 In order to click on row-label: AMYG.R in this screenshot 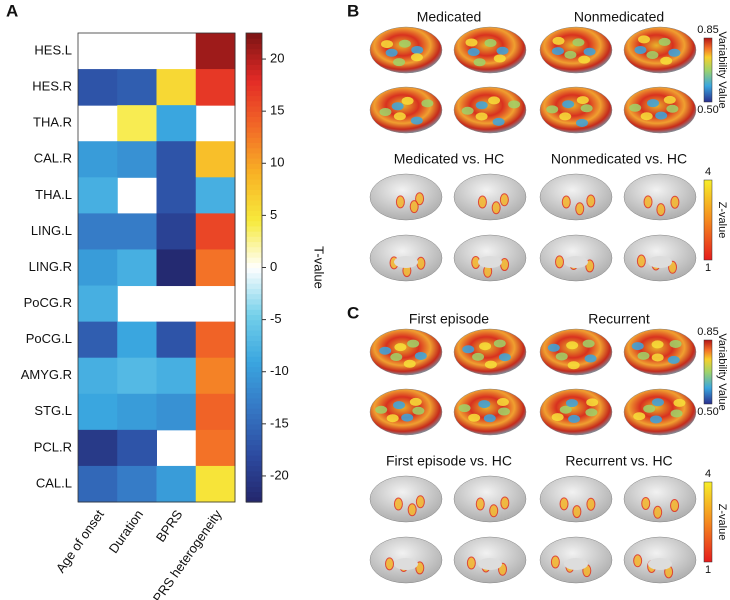, I will do `click(46, 374)`.